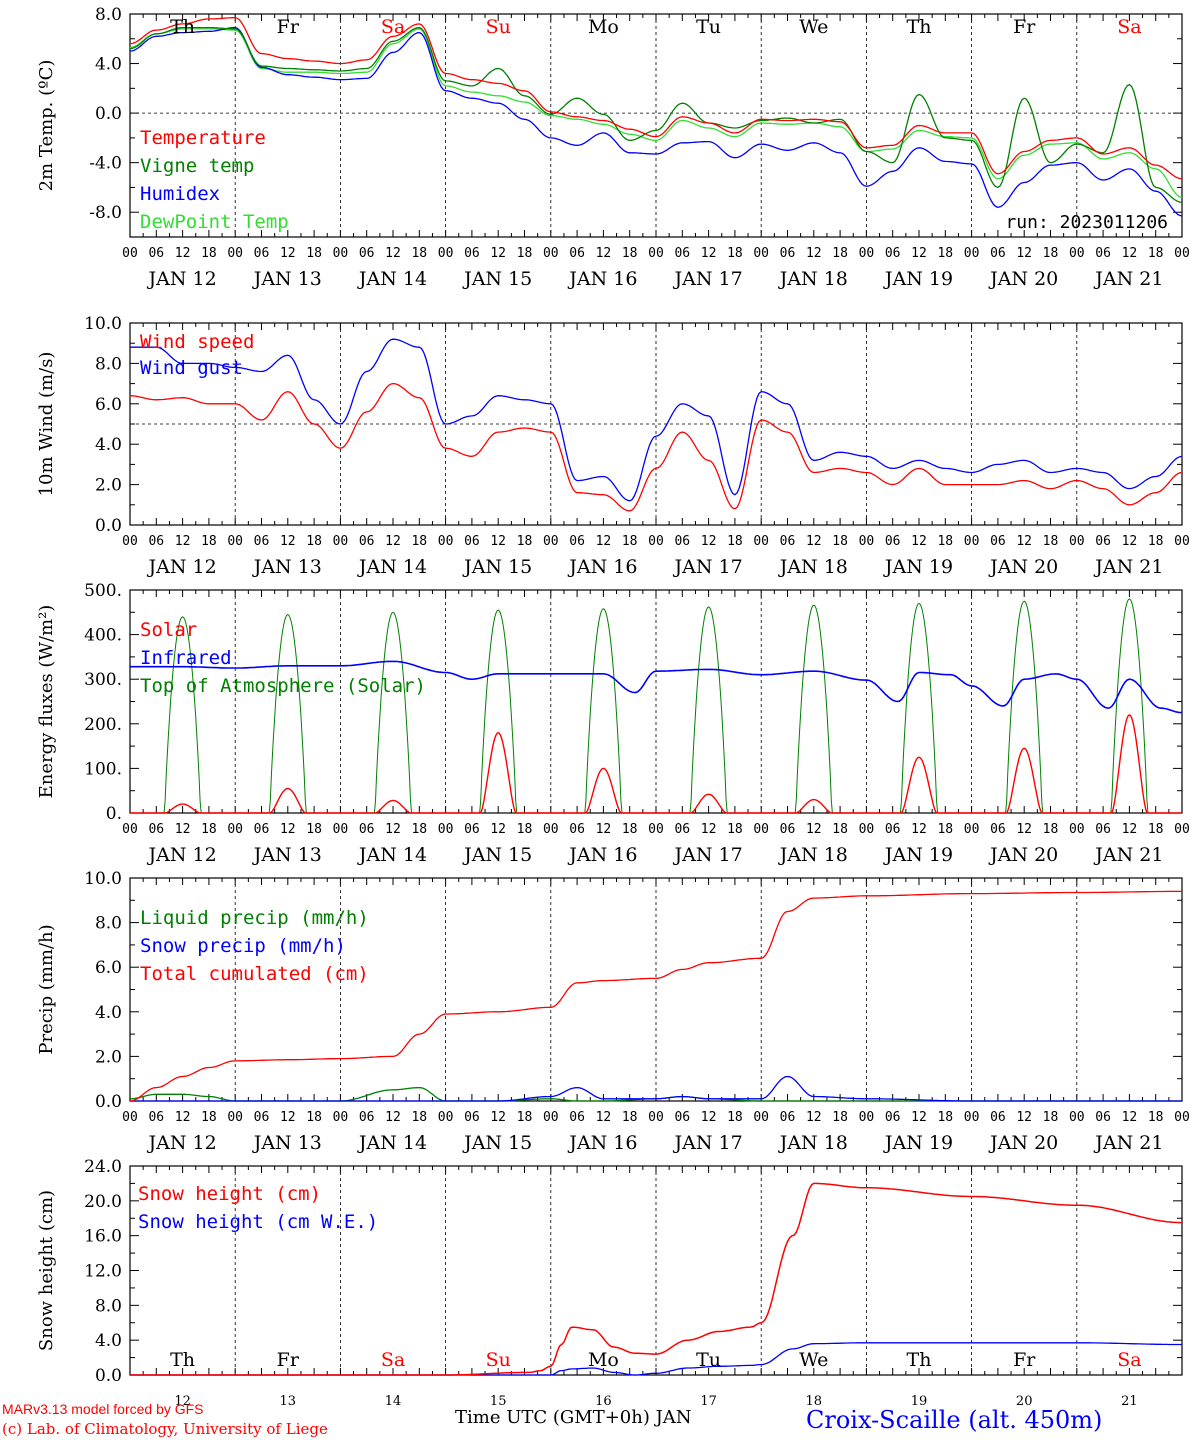 Image resolution: width=1194 pixels, height=1440 pixels. Describe the element at coordinates (103, 1167) in the screenshot. I see `y-tick-label: 24.0` at that location.